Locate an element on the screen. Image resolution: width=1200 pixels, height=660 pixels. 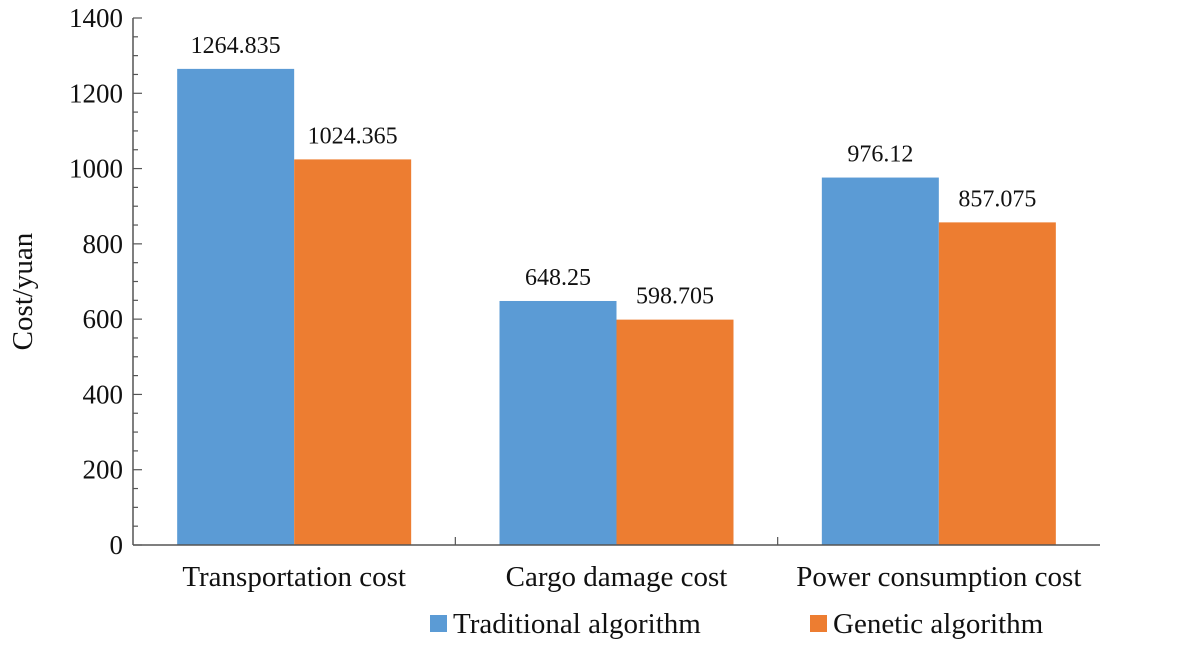
legend-label: Traditional algorithm is located at coordinates (577, 624).